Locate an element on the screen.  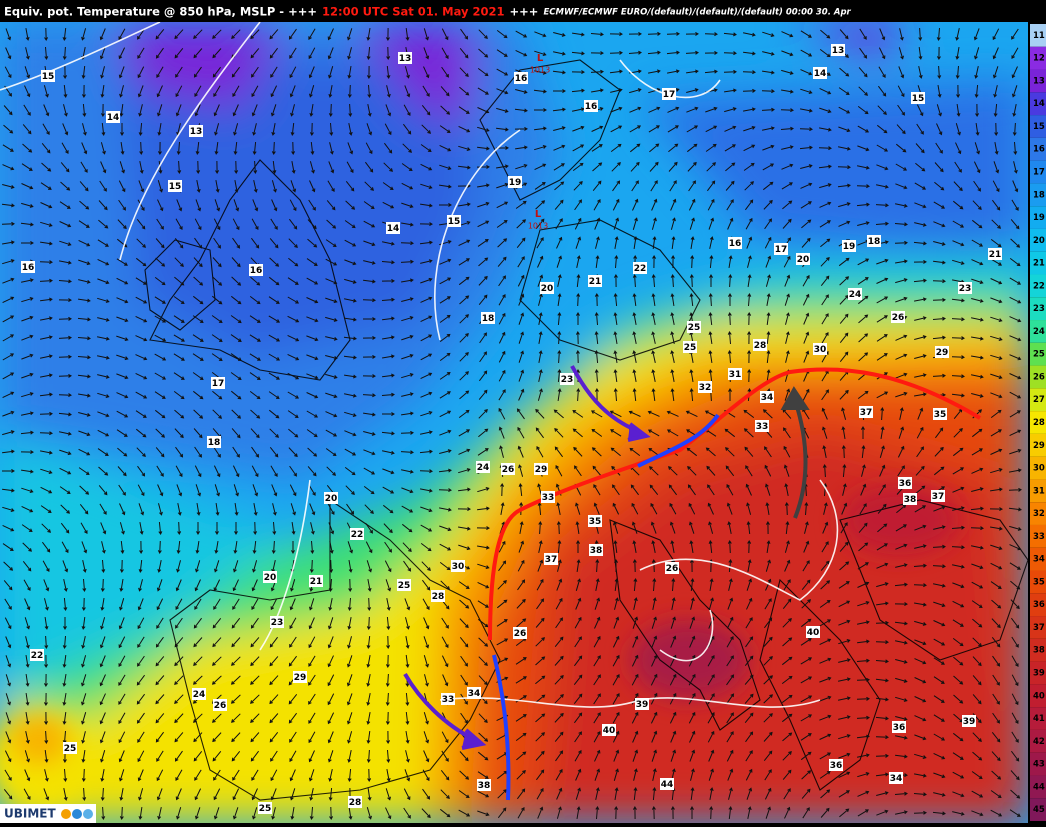
header-bar is located at coordinates (523, 11).